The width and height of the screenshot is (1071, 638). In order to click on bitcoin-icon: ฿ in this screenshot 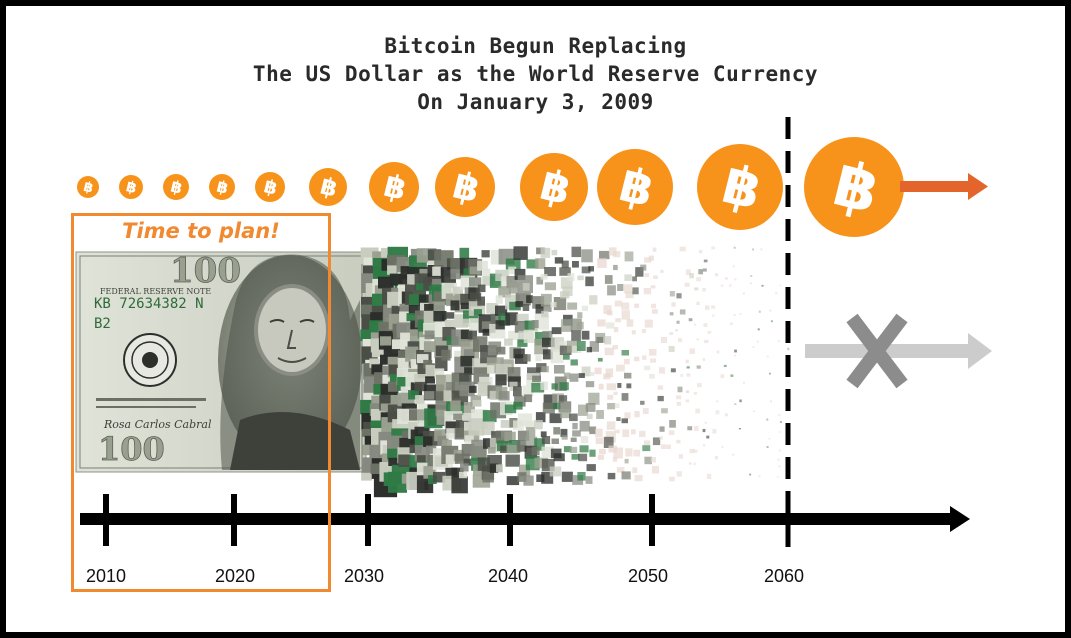, I will do `click(740, 187)`.